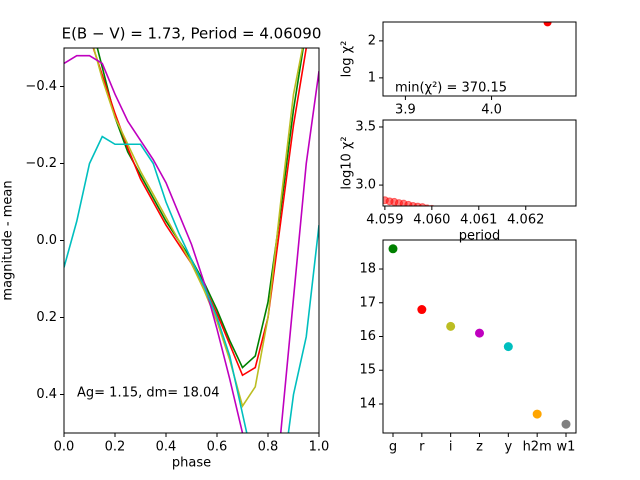 Image resolution: width=640 pixels, height=480 pixels. What do you see at coordinates (566, 447) in the screenshot?
I see `x-tick-label: w1` at bounding box center [566, 447].